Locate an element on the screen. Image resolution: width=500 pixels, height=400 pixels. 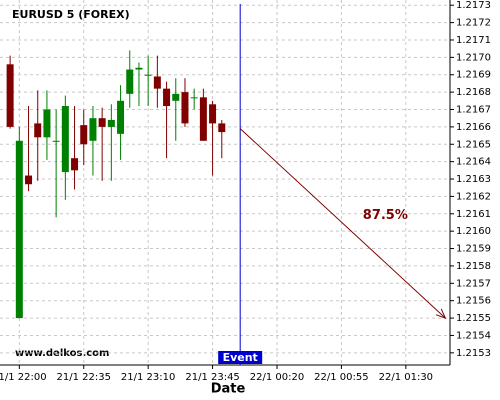
y-tick-label: 1.2167 is located at coordinates (473, 110).